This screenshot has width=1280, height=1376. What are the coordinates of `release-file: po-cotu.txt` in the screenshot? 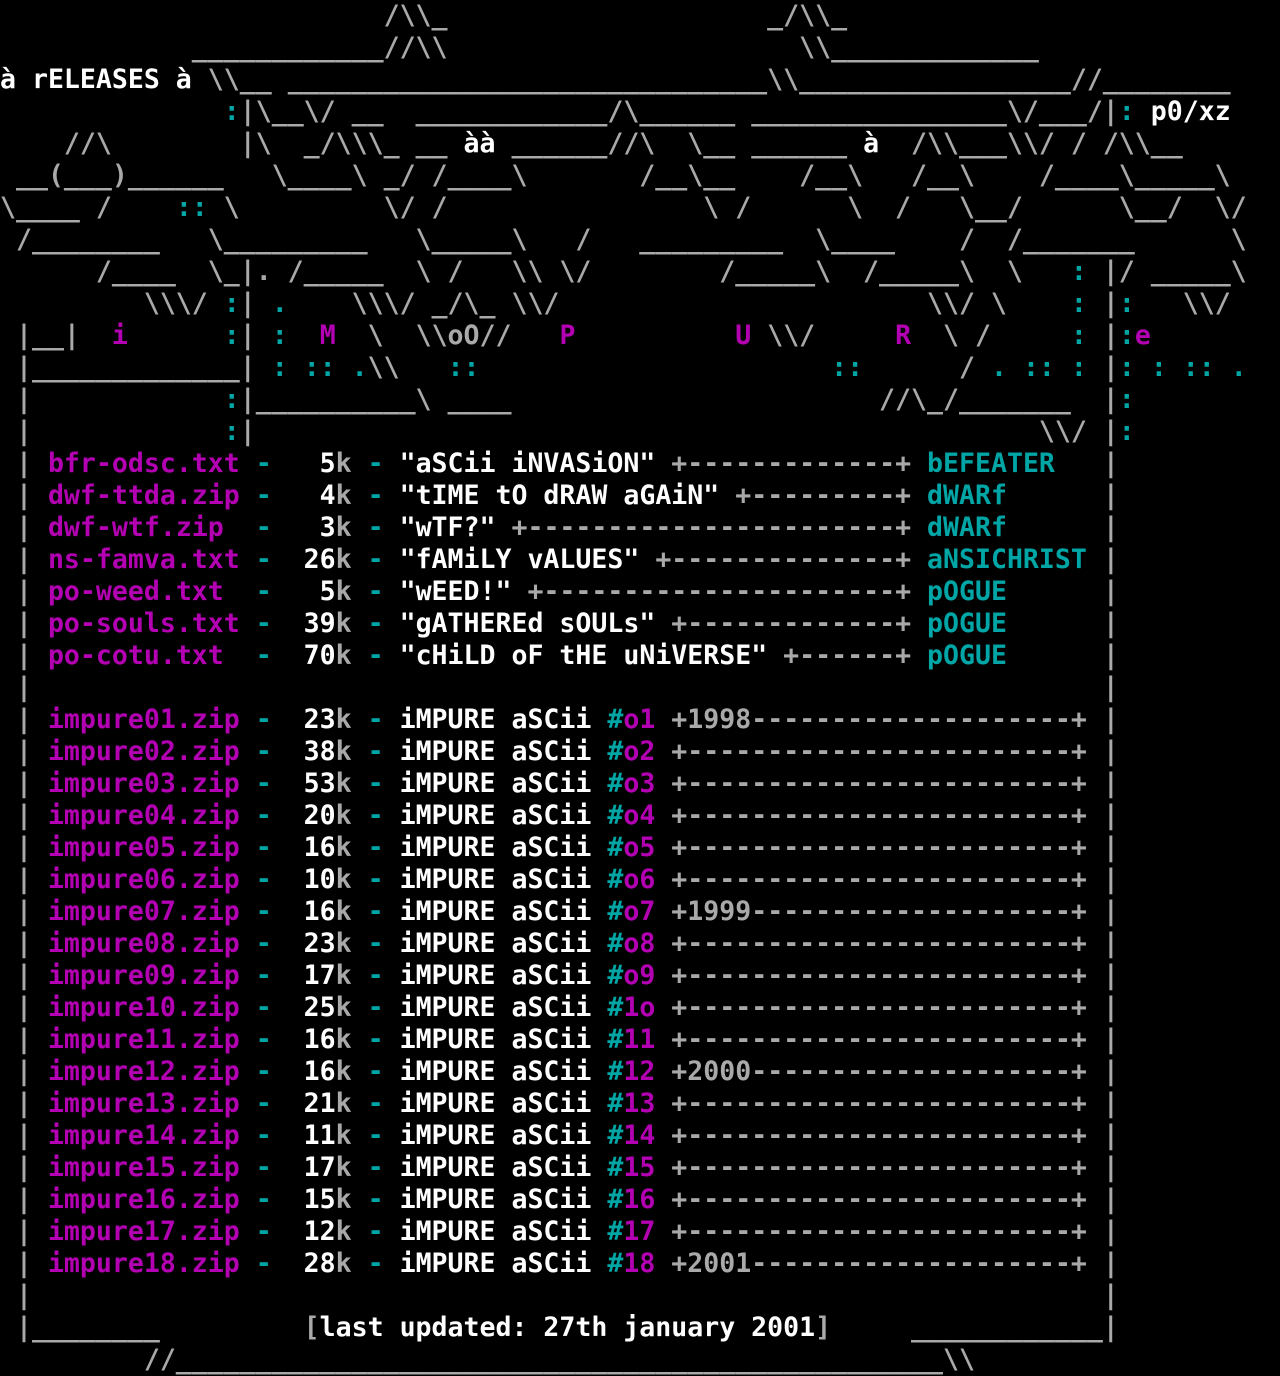 It's located at (143, 655).